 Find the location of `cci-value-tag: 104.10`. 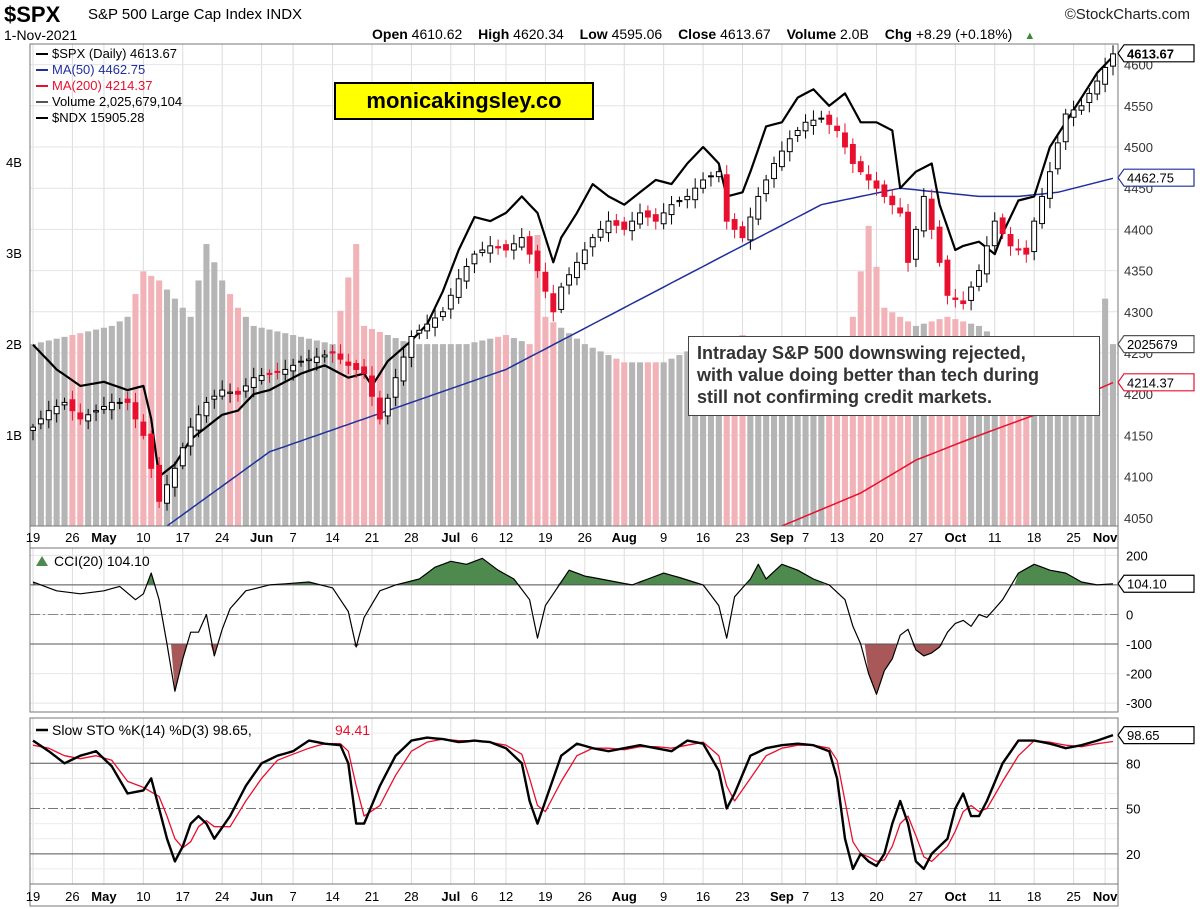

cci-value-tag: 104.10 is located at coordinates (1147, 584).